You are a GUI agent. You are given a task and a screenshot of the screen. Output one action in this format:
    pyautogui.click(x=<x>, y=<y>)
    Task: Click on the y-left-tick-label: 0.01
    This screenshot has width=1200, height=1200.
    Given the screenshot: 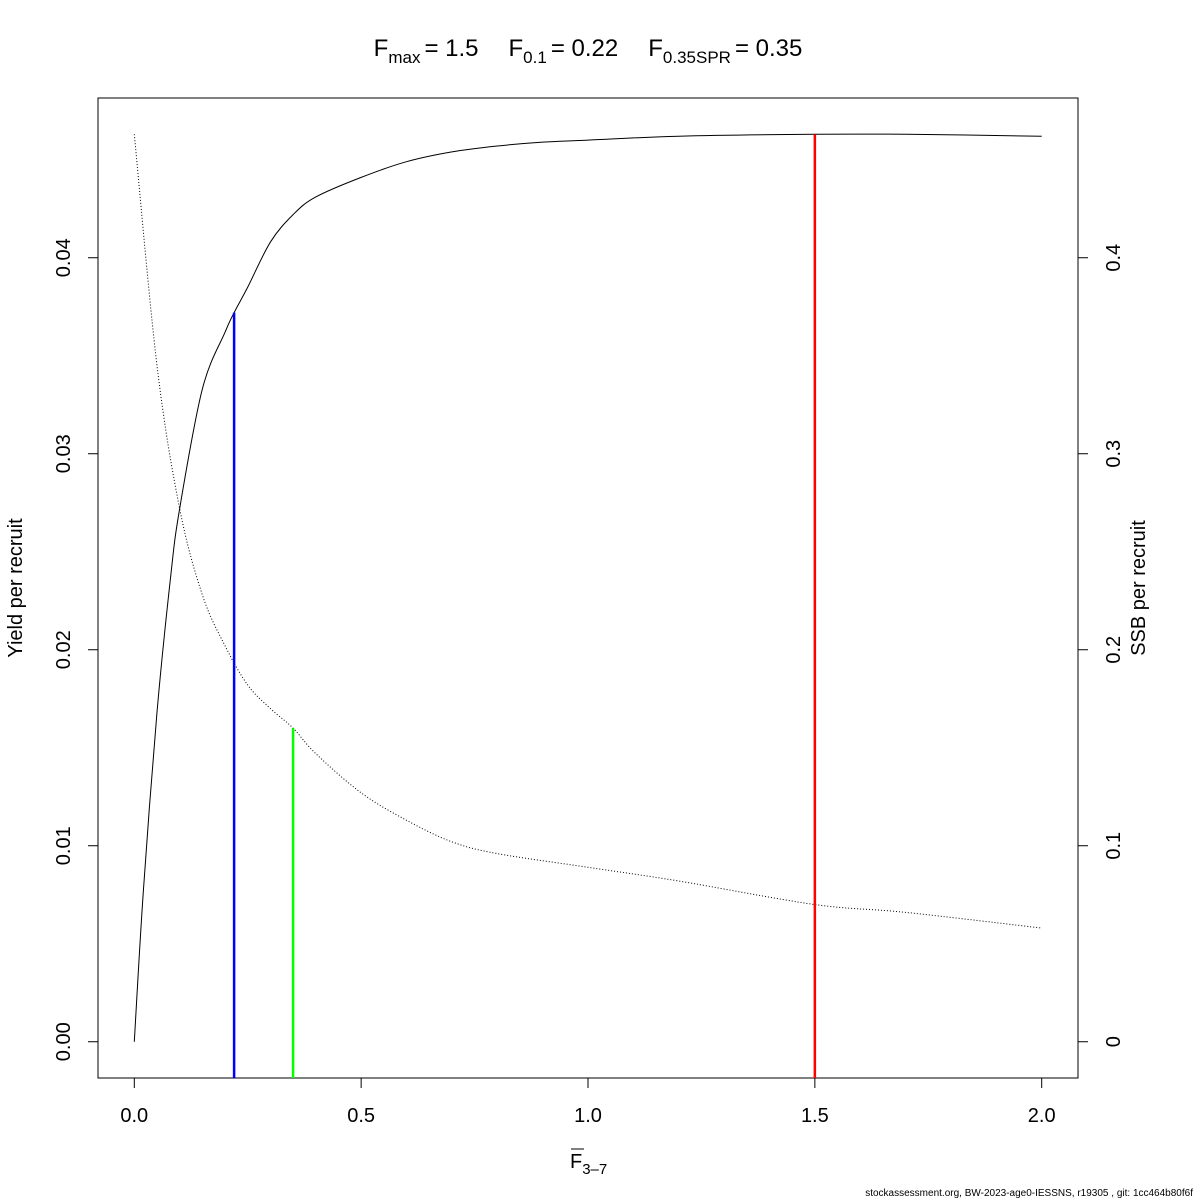 What is the action you would take?
    pyautogui.click(x=64, y=845)
    